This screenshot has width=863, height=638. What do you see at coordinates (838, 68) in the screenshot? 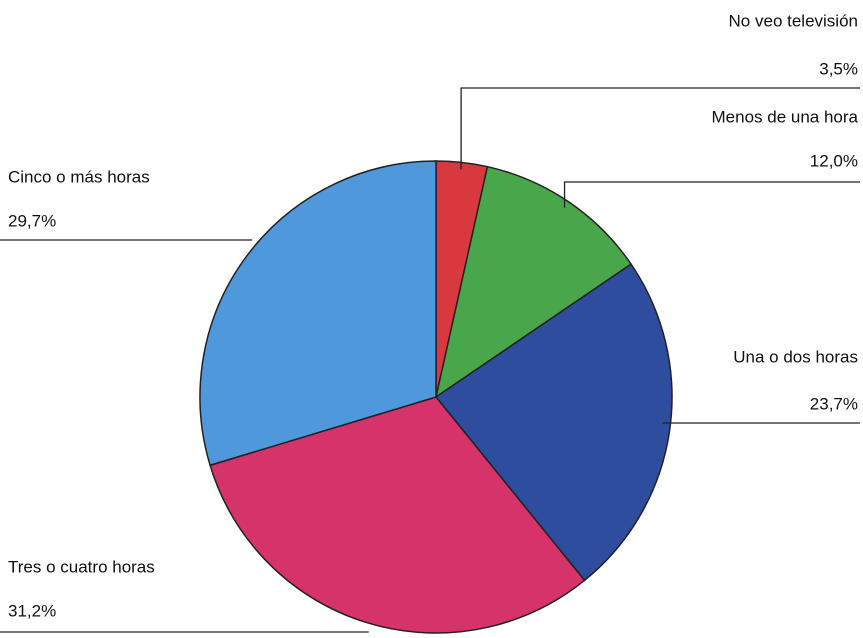
I see `slice-value-label: 3,5%` at bounding box center [838, 68].